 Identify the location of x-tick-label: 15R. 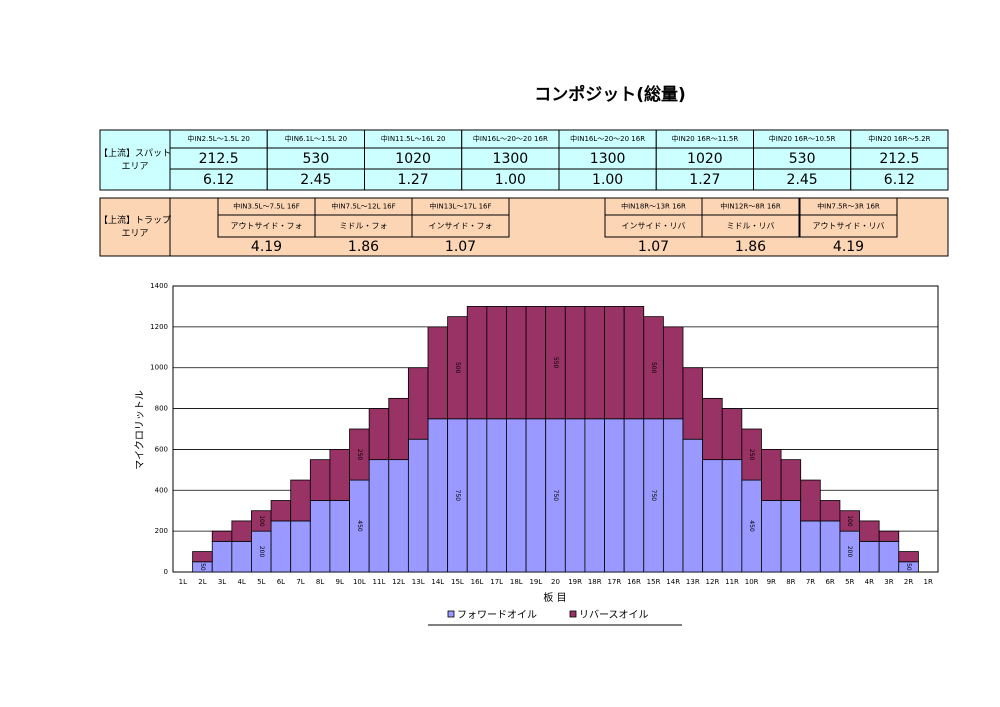
(654, 582).